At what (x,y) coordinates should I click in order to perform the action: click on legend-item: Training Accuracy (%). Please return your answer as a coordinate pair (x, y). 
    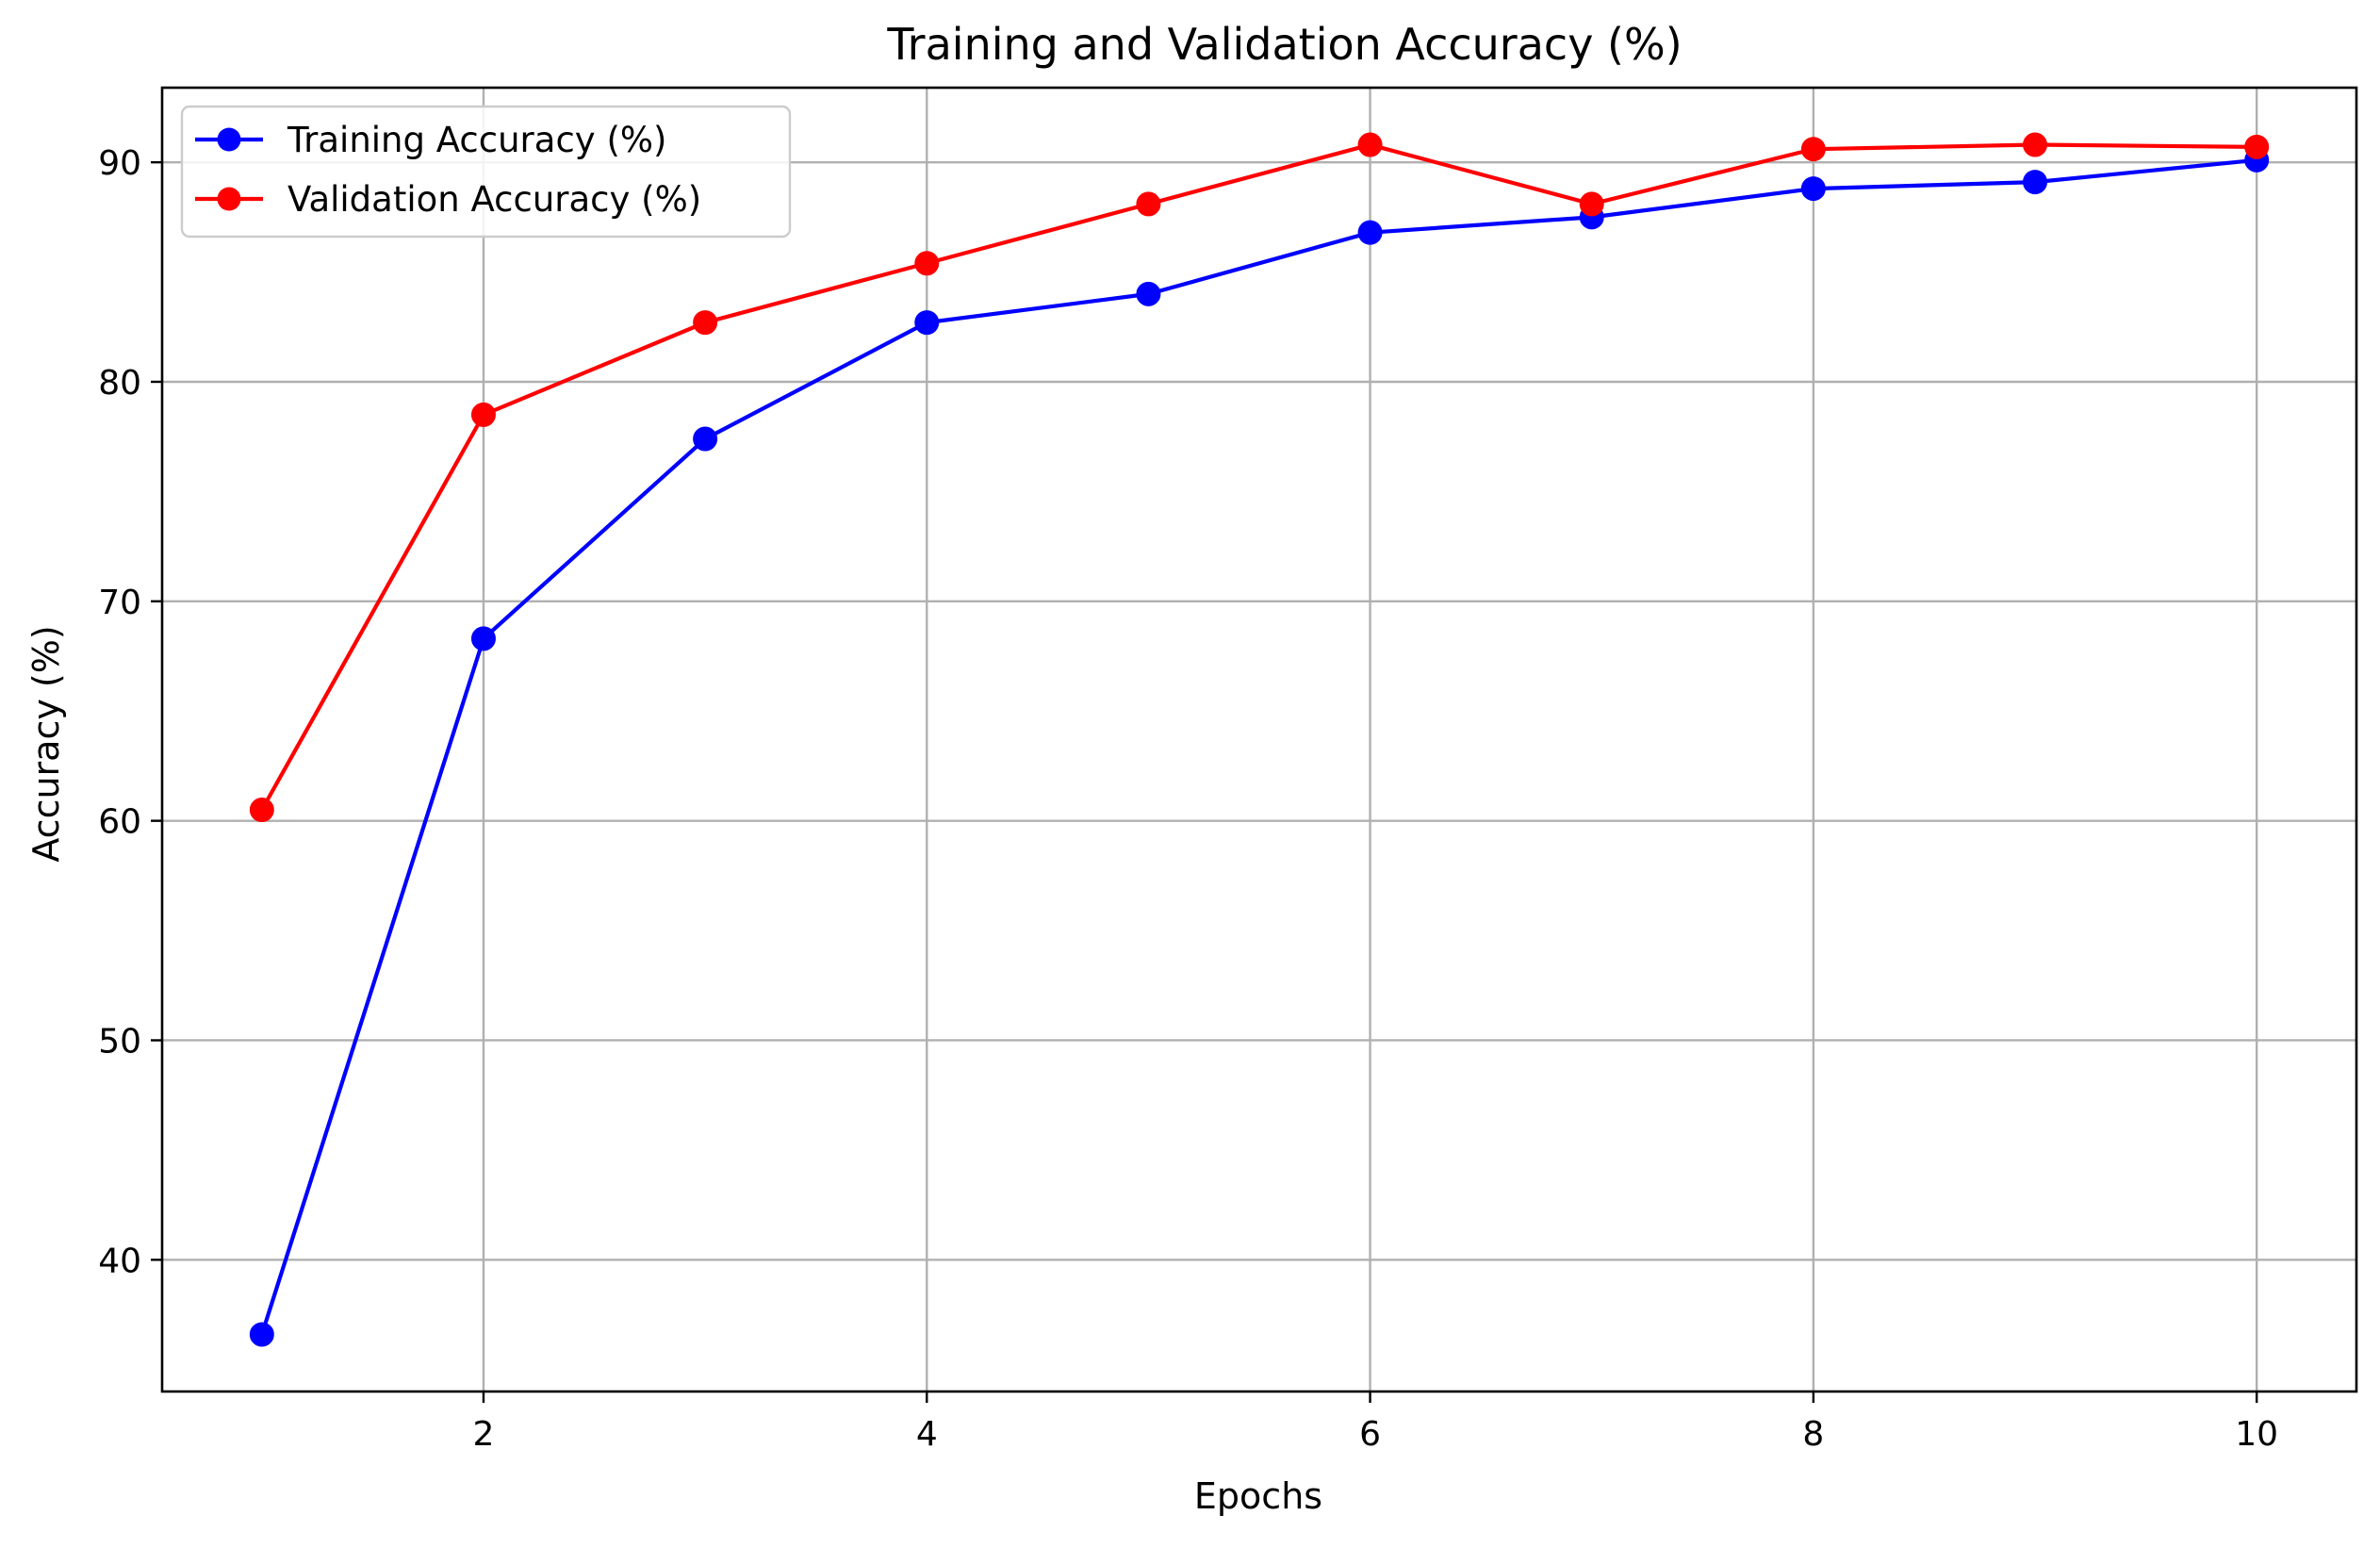
    Looking at the image, I should click on (430, 140).